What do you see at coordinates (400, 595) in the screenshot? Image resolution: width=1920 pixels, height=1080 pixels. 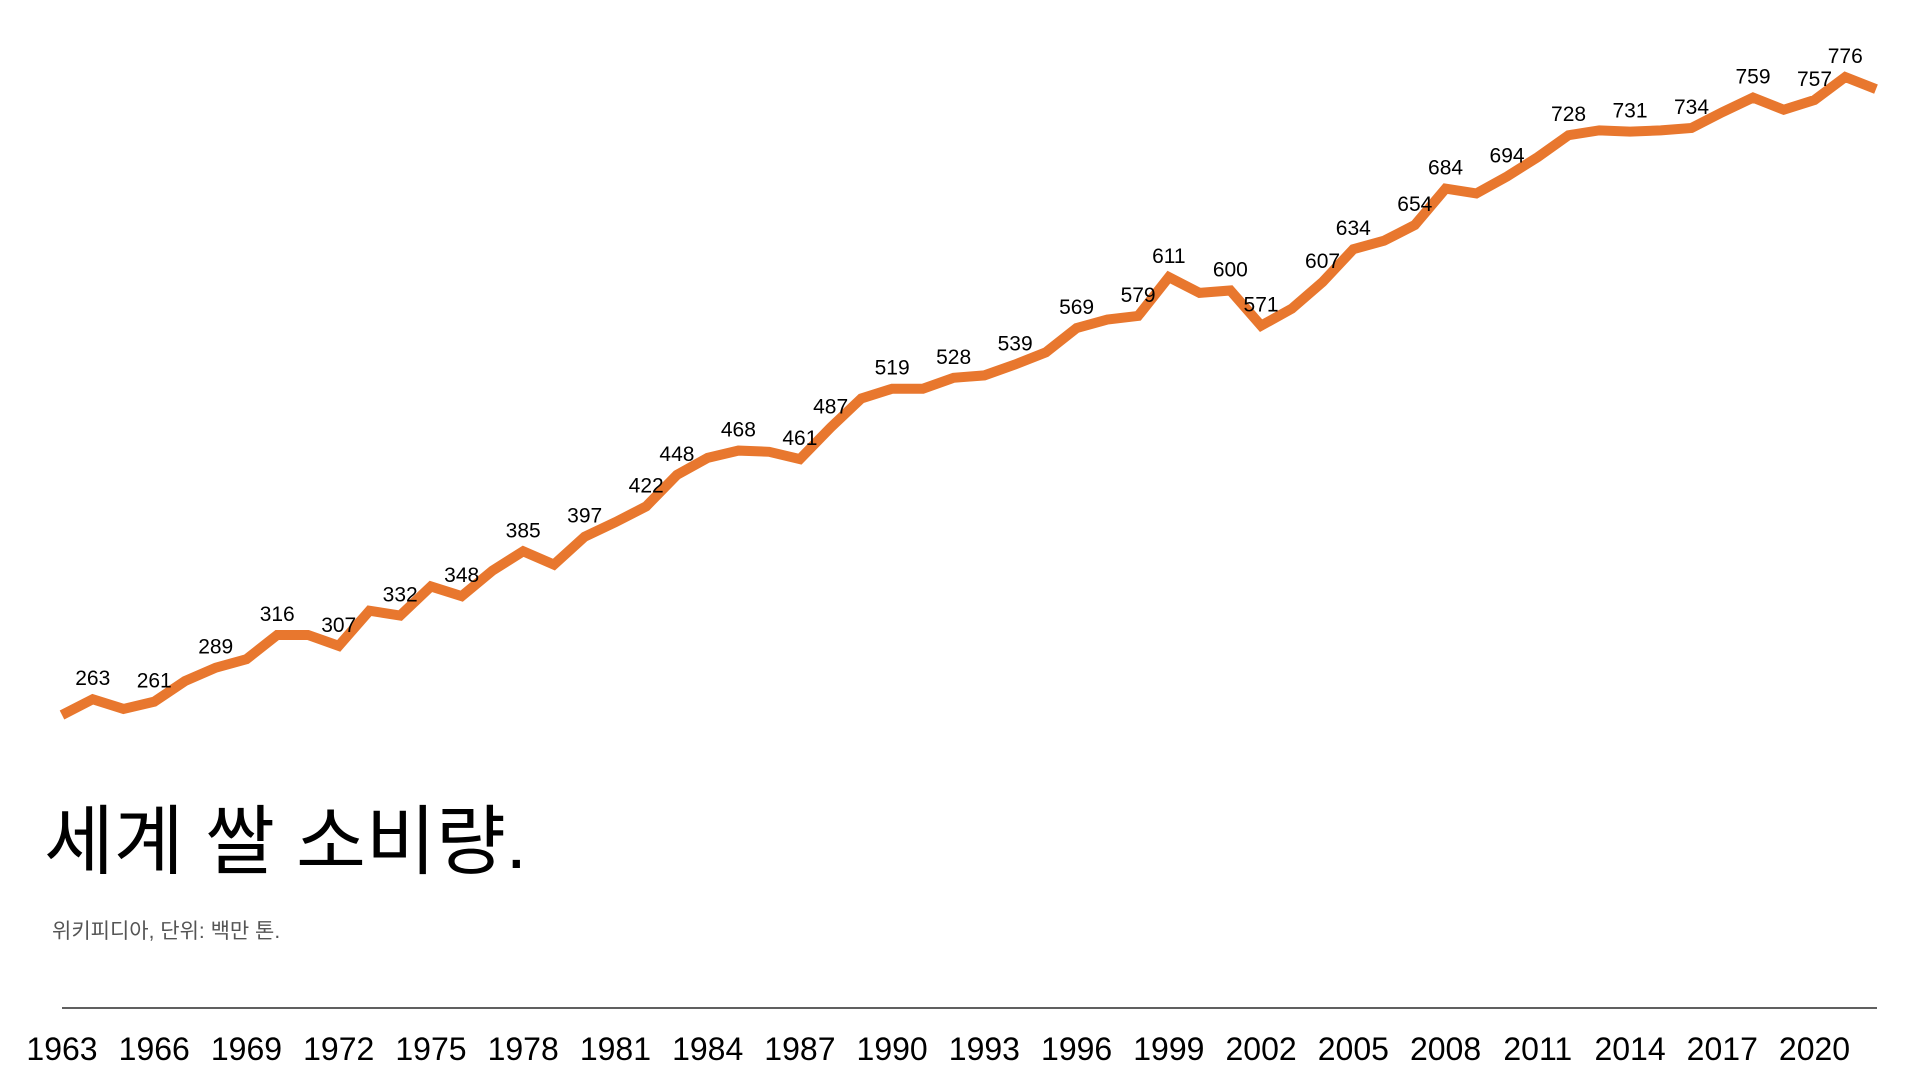 I see `data-label: 332` at bounding box center [400, 595].